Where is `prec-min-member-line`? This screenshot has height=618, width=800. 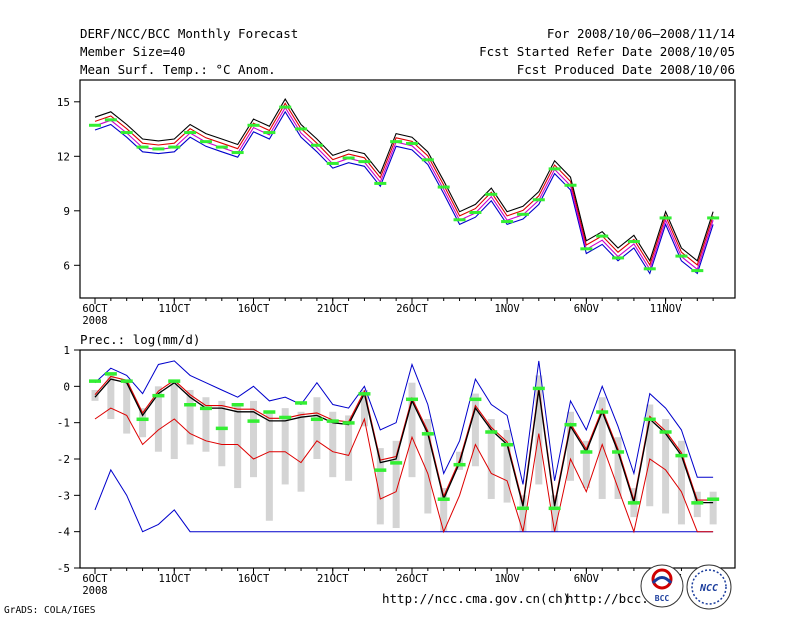
prec-min-member-line is located at coordinates (404, 500).